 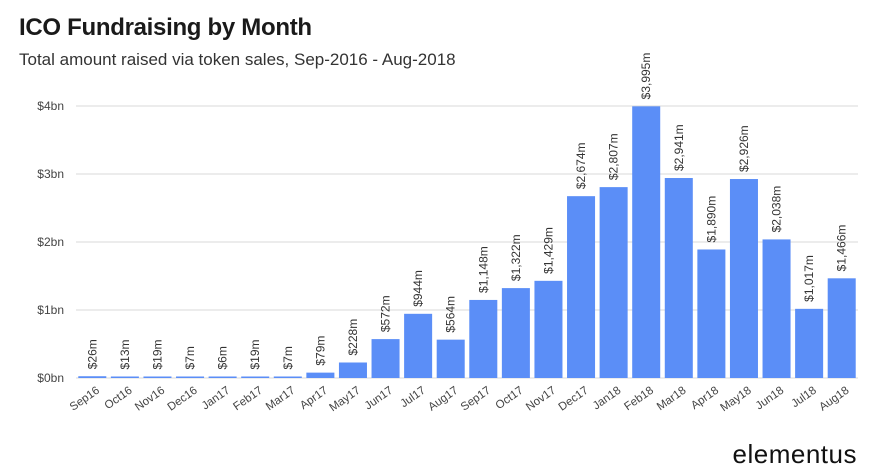 I want to click on data-label: $944m, so click(x=418, y=288).